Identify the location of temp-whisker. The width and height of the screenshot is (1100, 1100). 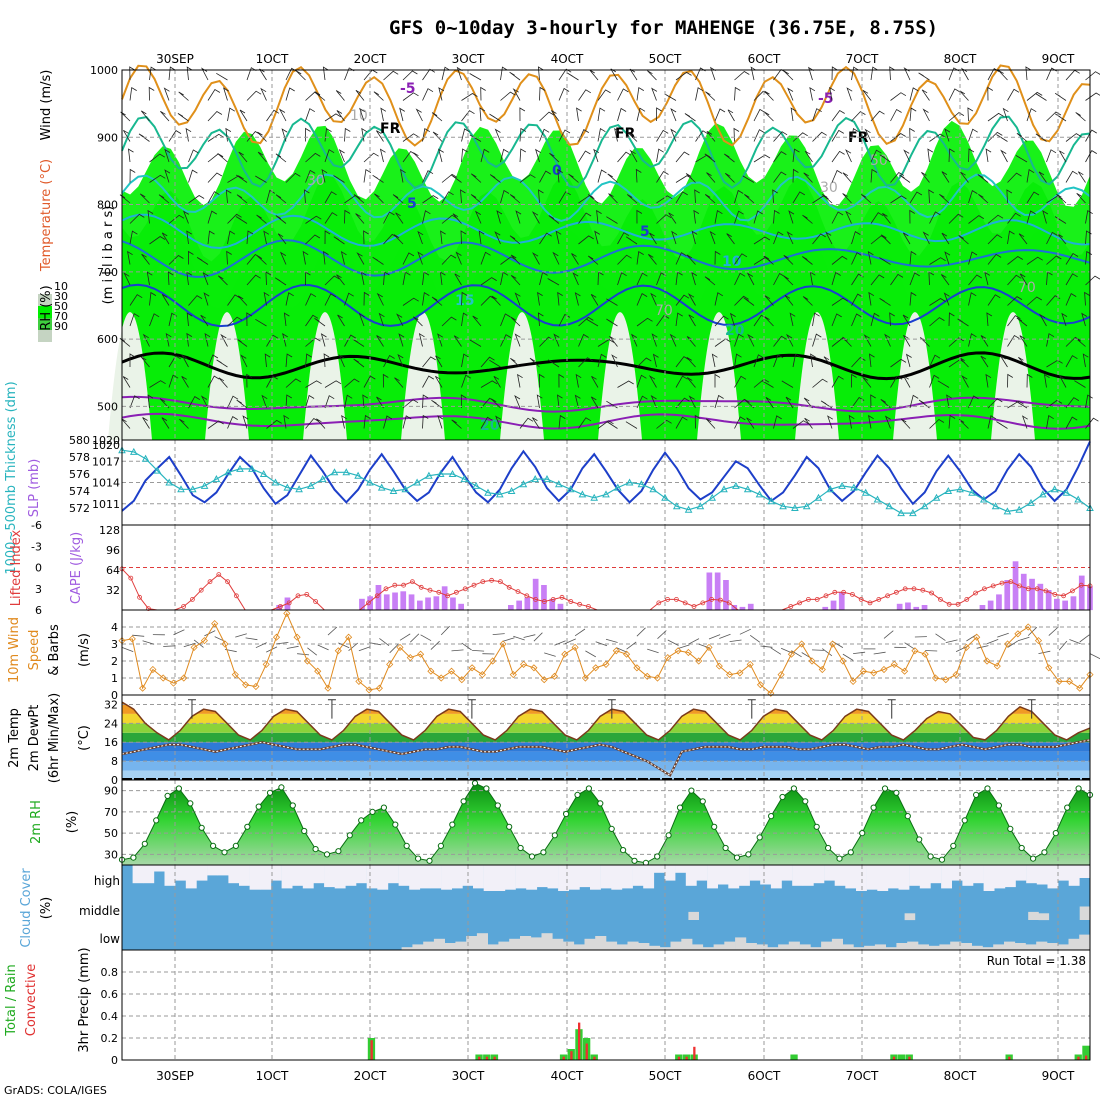
(471, 709).